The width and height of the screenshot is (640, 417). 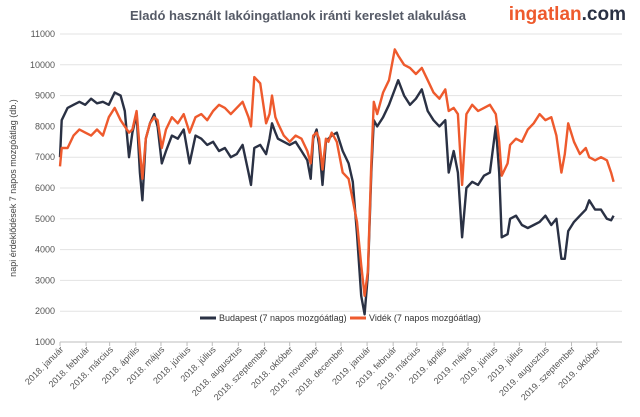 What do you see at coordinates (45, 96) in the screenshot?
I see `y-tick-label: 9000` at bounding box center [45, 96].